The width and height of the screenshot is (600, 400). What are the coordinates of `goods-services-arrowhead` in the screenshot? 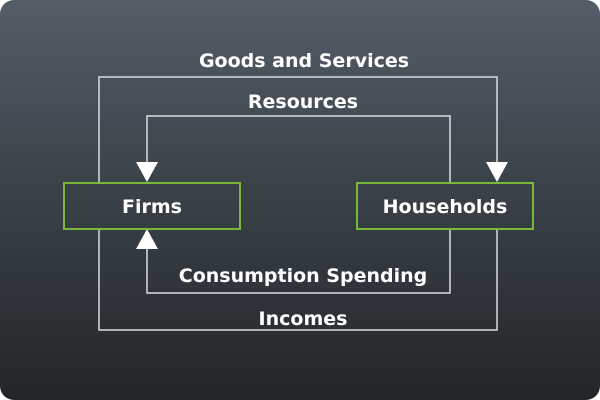 It's located at (497, 172).